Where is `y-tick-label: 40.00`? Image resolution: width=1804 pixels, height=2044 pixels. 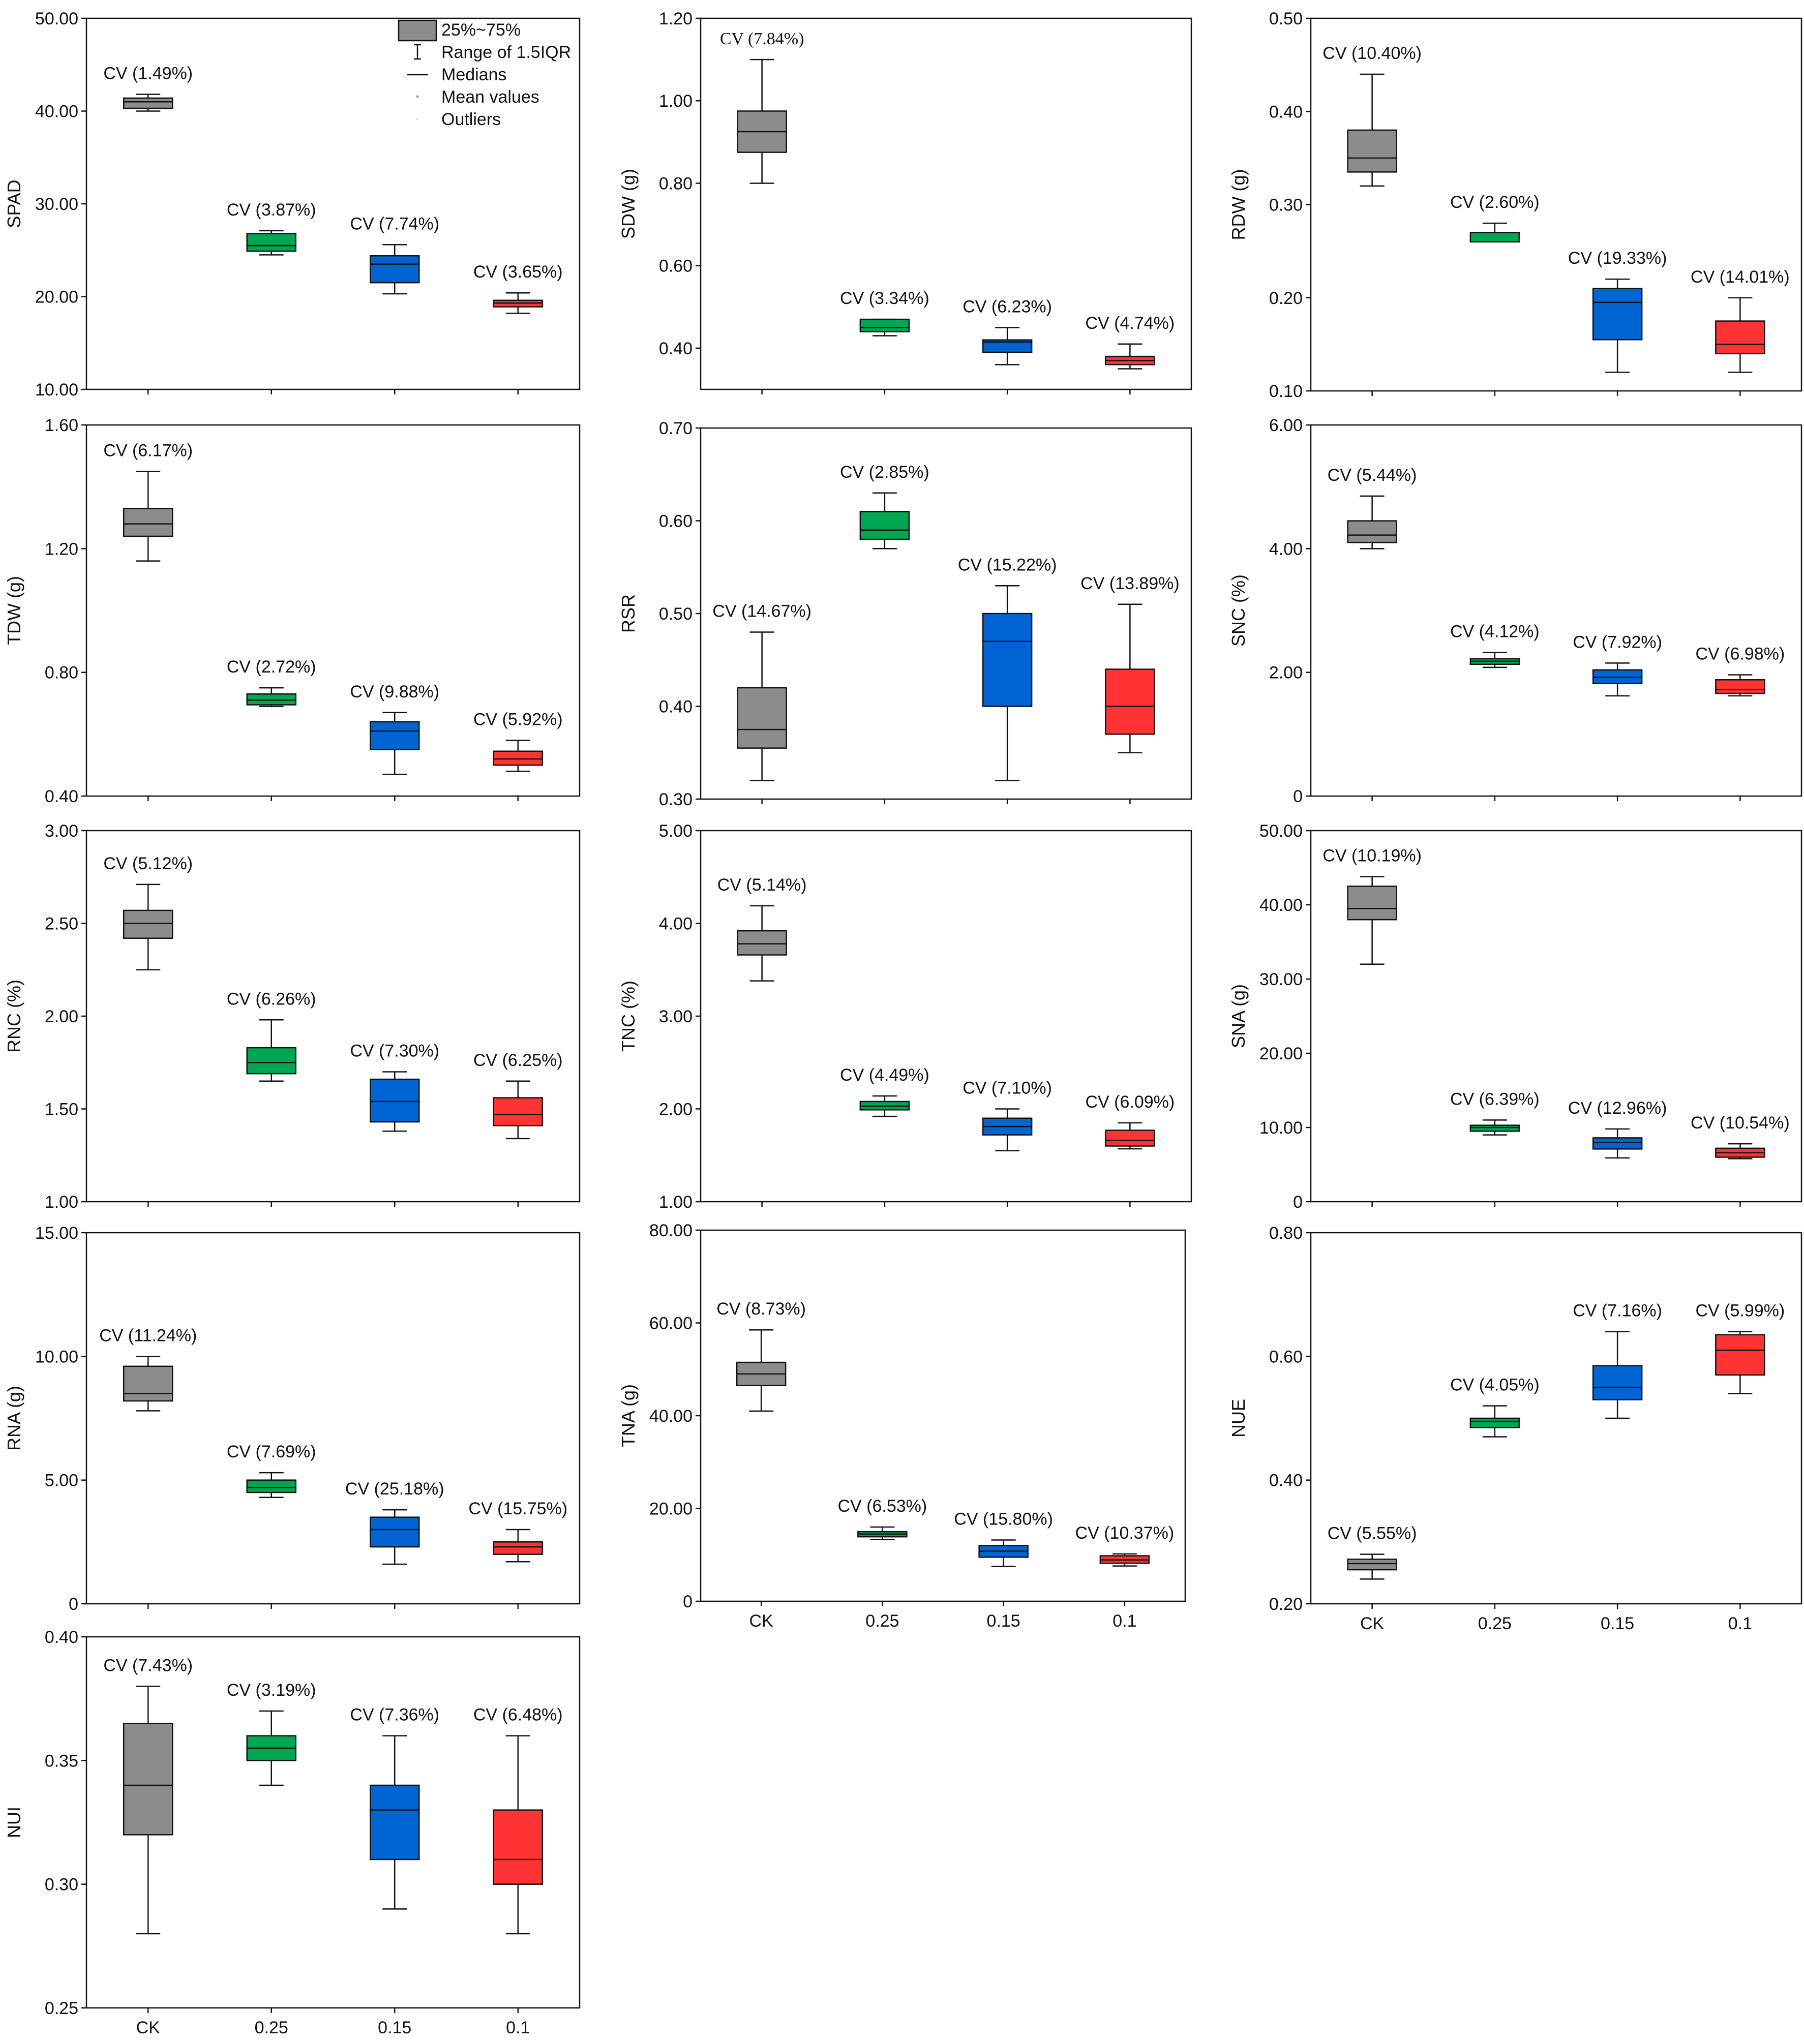
y-tick-label: 40.00 is located at coordinates (671, 1416).